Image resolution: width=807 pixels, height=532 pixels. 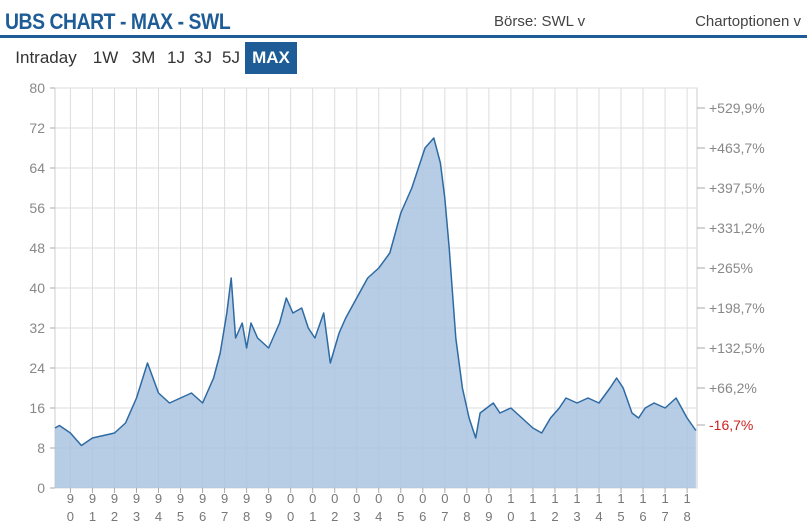 I want to click on right-axis-label: +529,9%, so click(x=737, y=108).